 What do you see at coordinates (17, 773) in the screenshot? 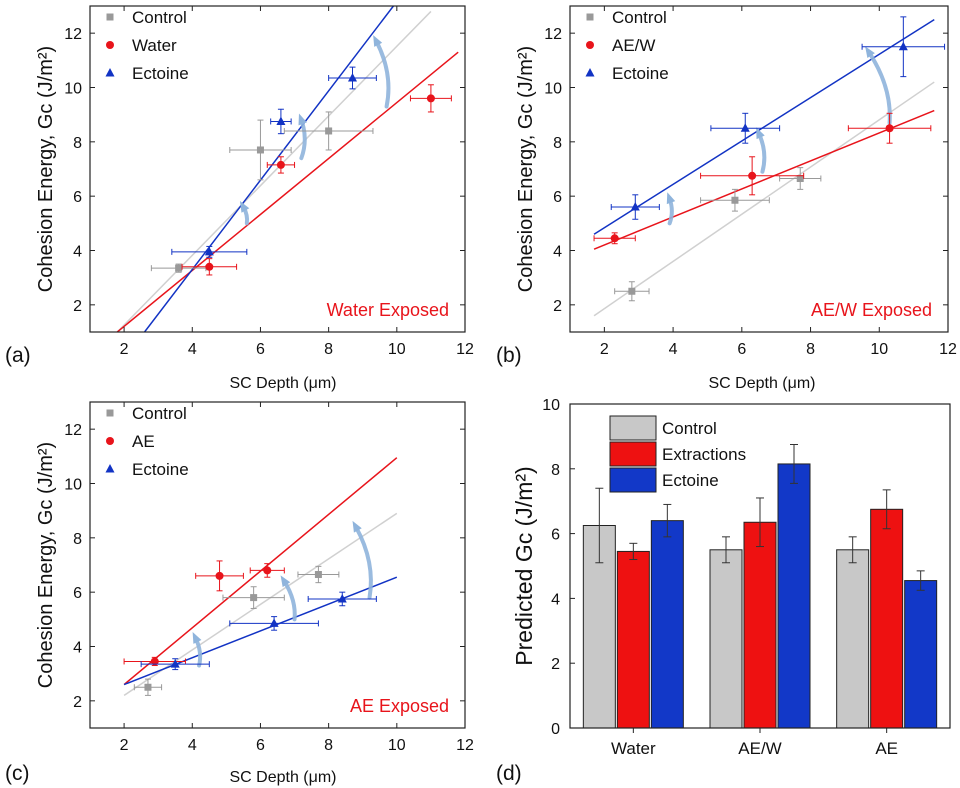
I see `panel-label: (c)` at bounding box center [17, 773].